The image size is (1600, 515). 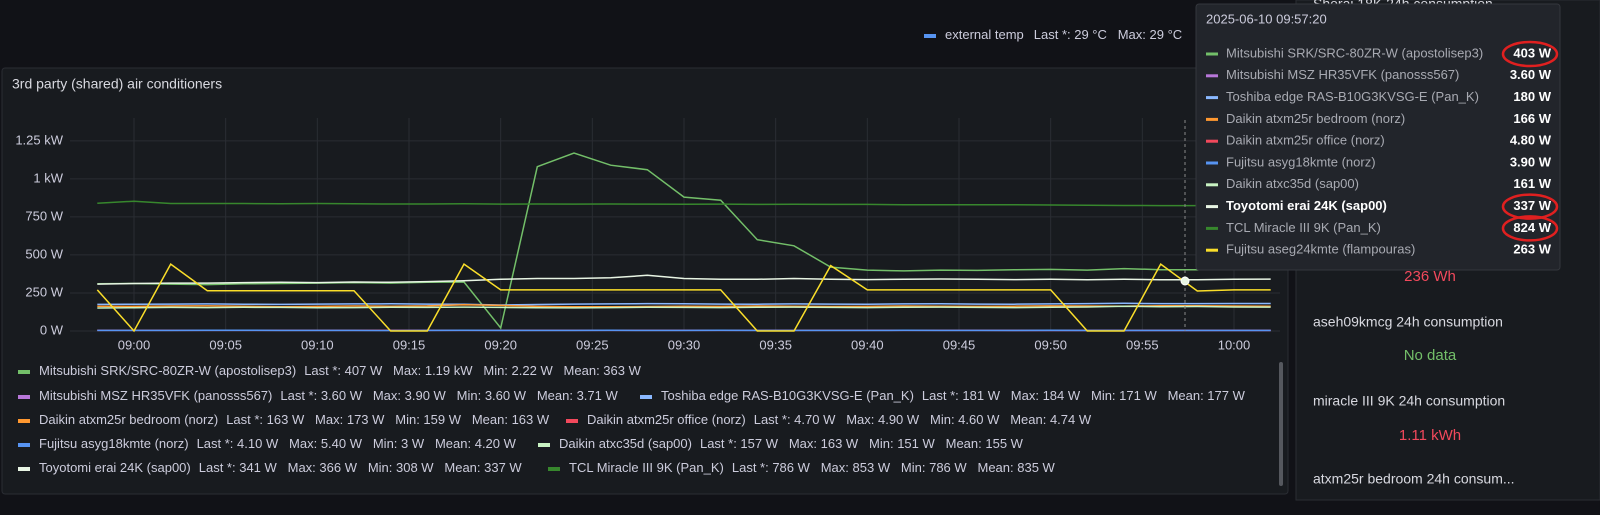 I want to click on legend-name: Toshiba edge RAS-B10G3KVSG-E (Pan_K), so click(x=787, y=395).